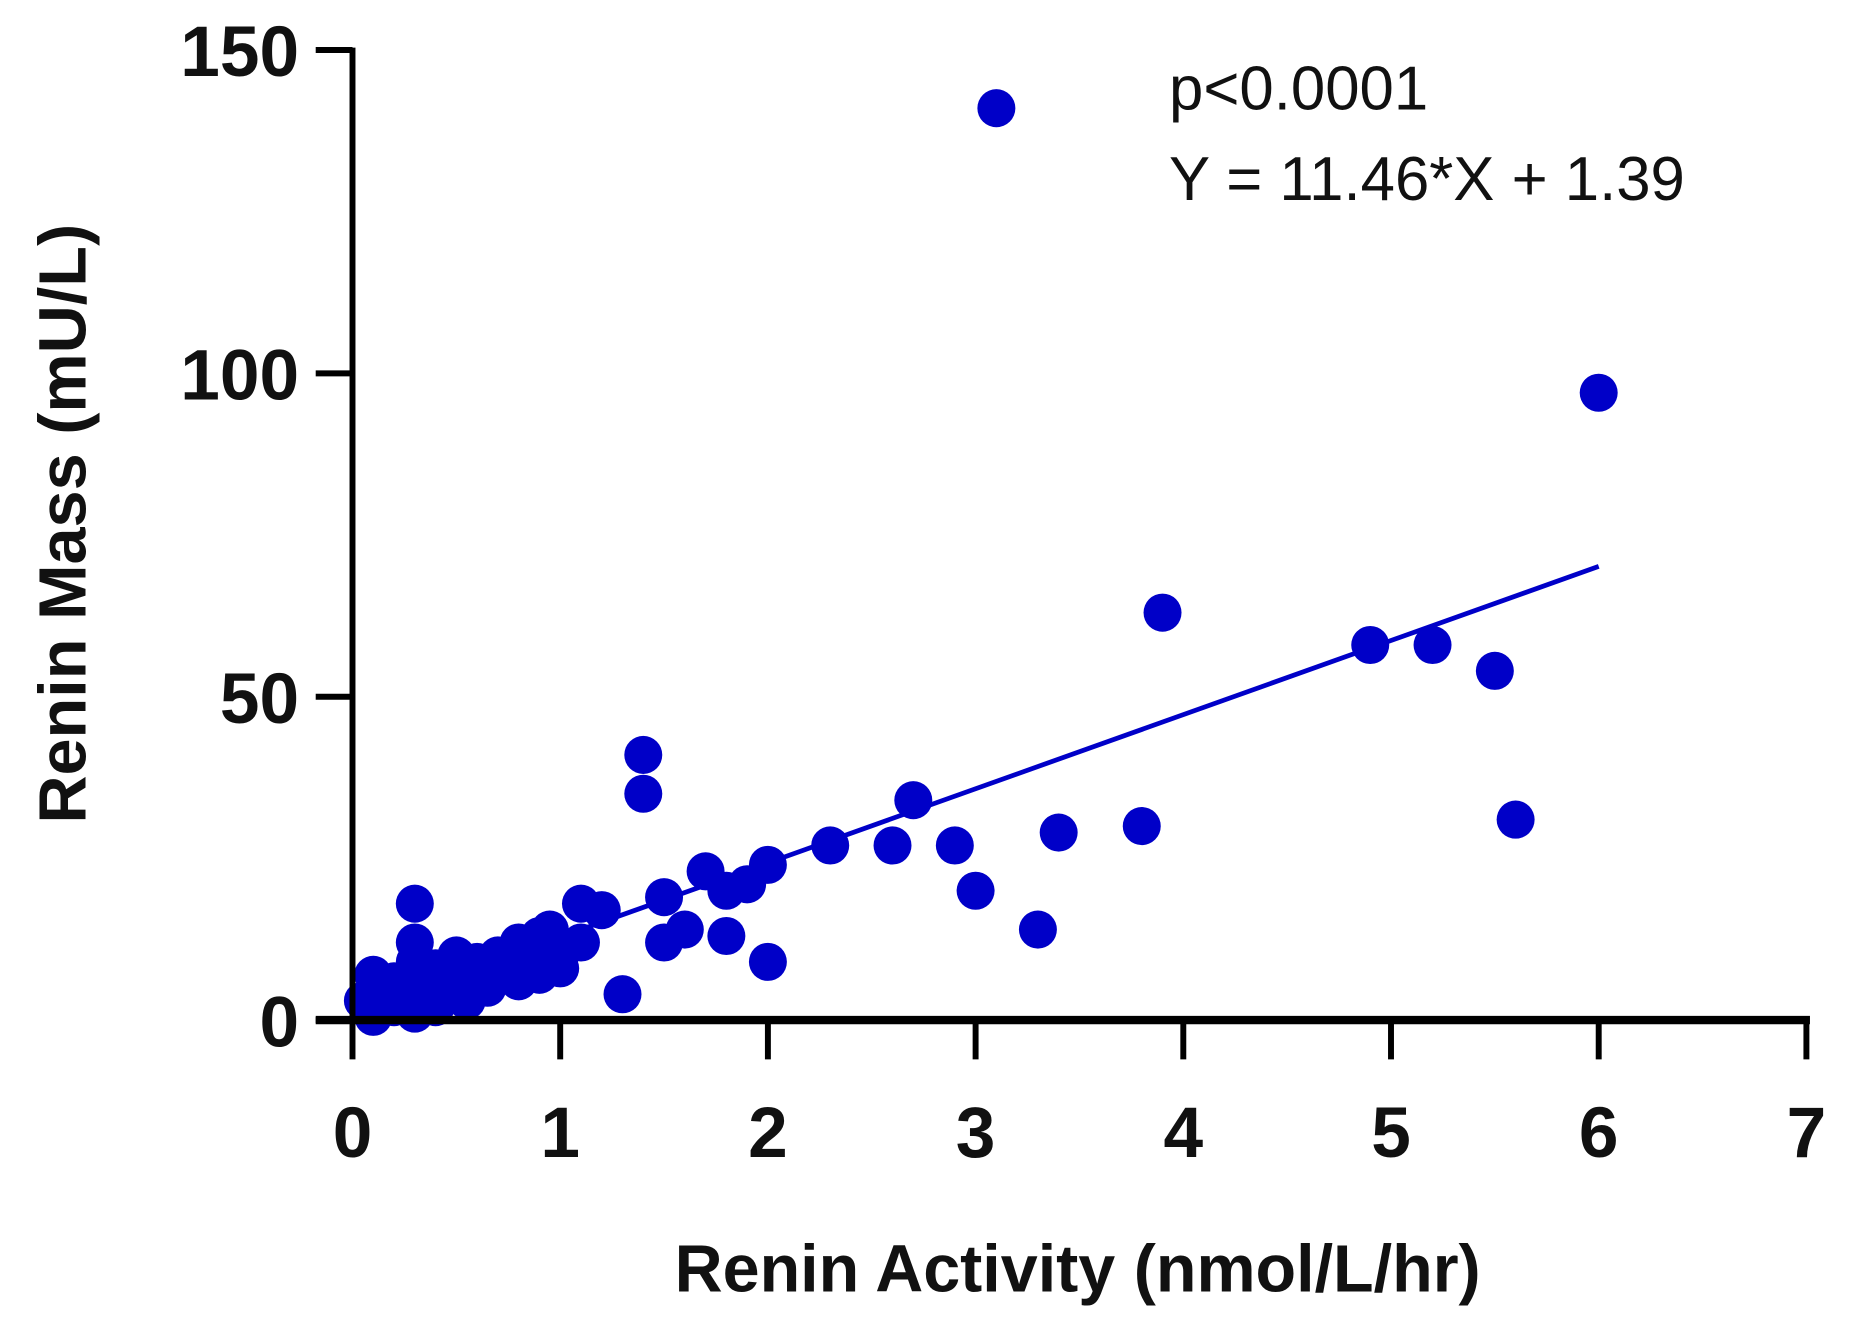  What do you see at coordinates (353, 1133) in the screenshot?
I see `x-tick-label: 0` at bounding box center [353, 1133].